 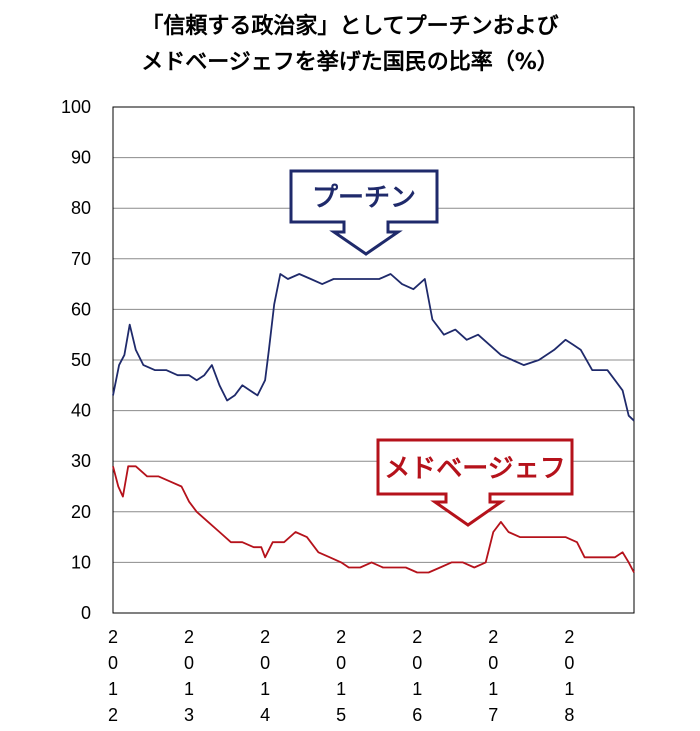 I want to click on medvedev-callout-box, so click(x=475, y=482).